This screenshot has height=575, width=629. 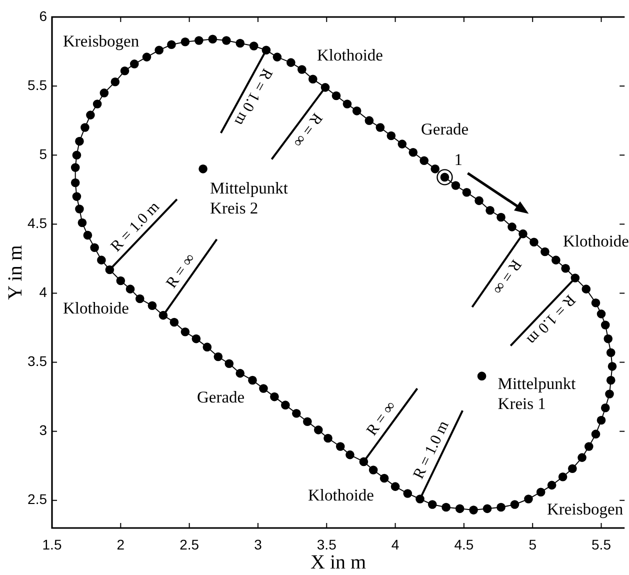 I want to click on x-tick-label: 1.5, so click(x=52, y=544).